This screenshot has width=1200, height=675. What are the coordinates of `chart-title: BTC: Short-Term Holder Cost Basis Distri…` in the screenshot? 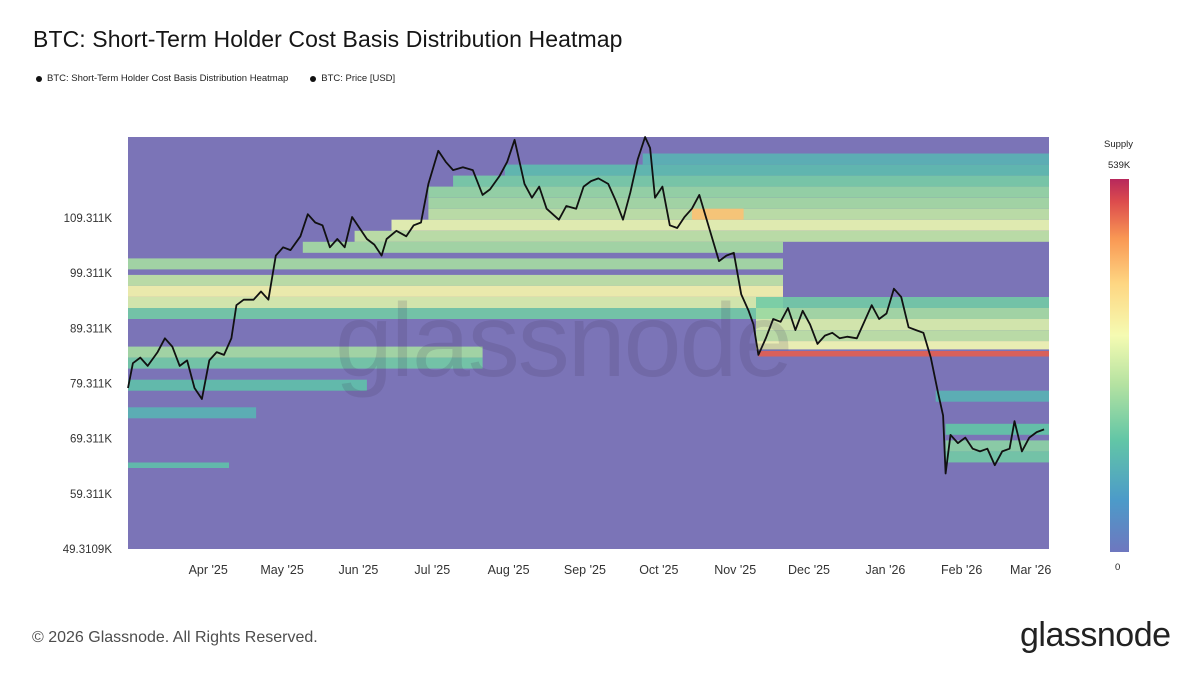 It's located at (328, 39).